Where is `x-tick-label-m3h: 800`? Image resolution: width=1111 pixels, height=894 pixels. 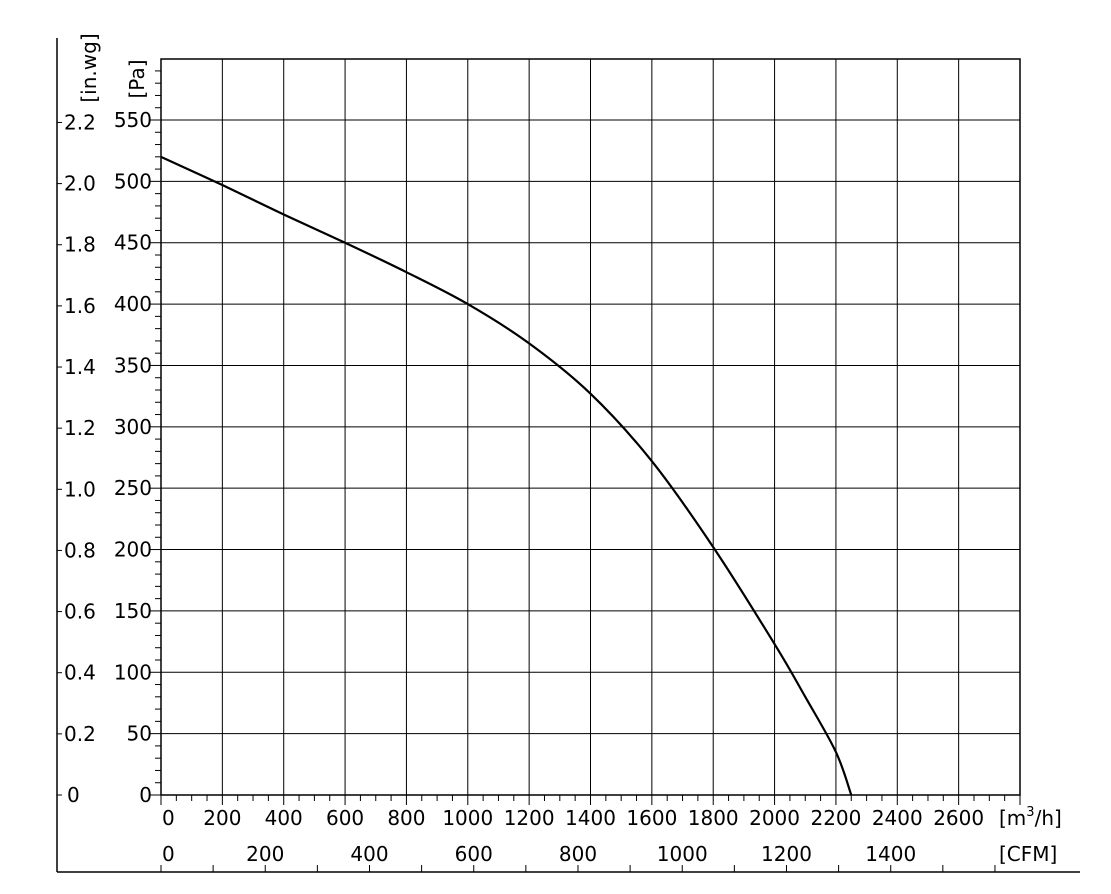
x-tick-label-m3h: 800 is located at coordinates (406, 818).